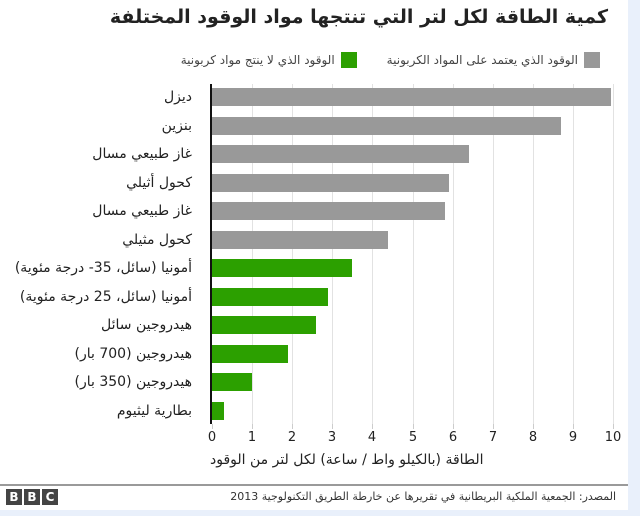  Describe the element at coordinates (105, 297) in the screenshot. I see `category-label: أمونيا (سائل، 25 درجة مئوية)` at that location.